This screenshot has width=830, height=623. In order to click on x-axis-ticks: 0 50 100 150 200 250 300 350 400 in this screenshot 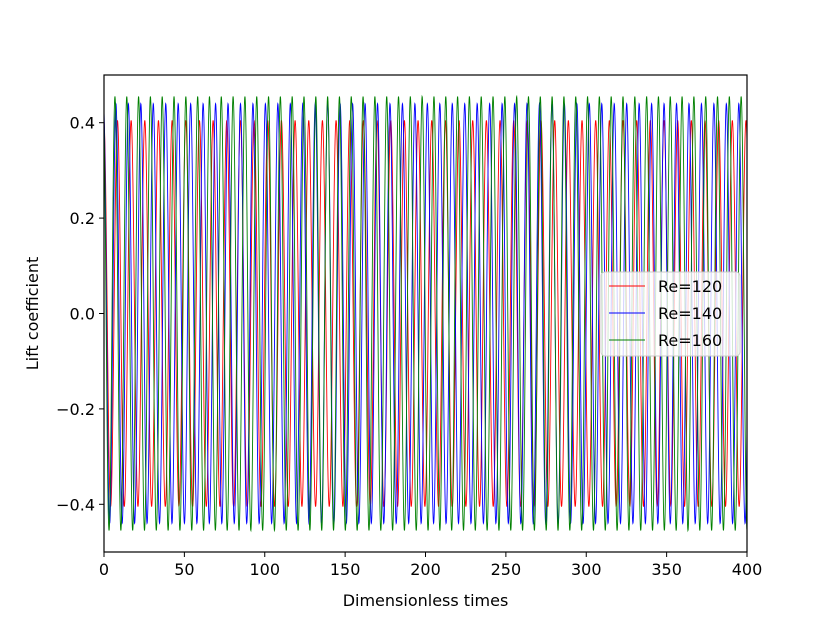, I will do `click(430, 565)`.